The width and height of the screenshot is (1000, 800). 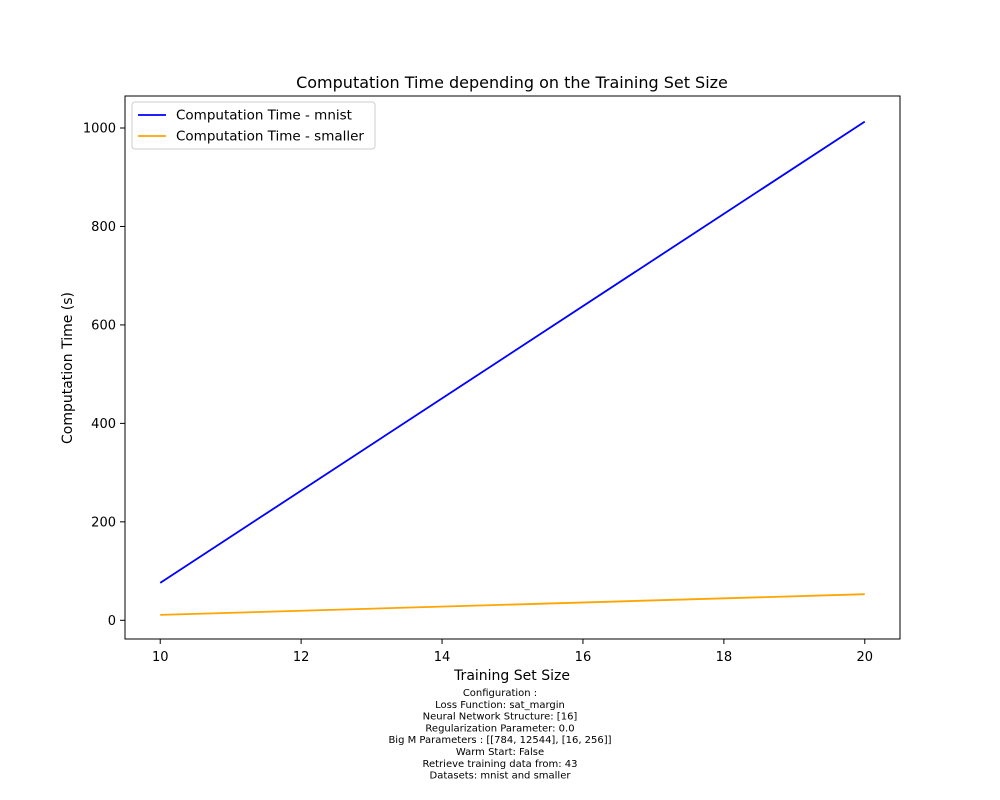 I want to click on caption-line: Regularization Parameter: 0.0, so click(x=499, y=728).